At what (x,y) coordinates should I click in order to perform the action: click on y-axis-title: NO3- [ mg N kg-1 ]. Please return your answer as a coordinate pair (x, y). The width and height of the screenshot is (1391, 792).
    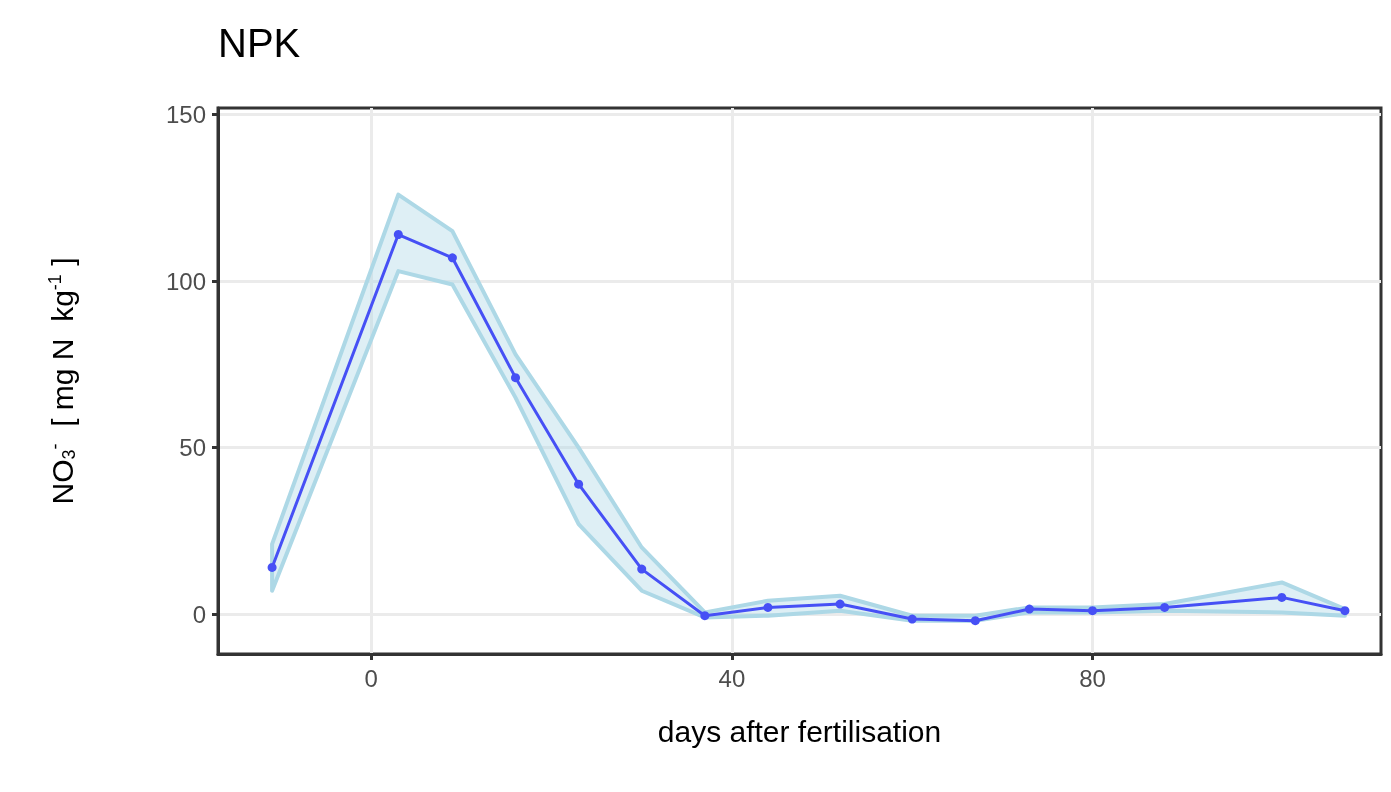
    Looking at the image, I should click on (62, 381).